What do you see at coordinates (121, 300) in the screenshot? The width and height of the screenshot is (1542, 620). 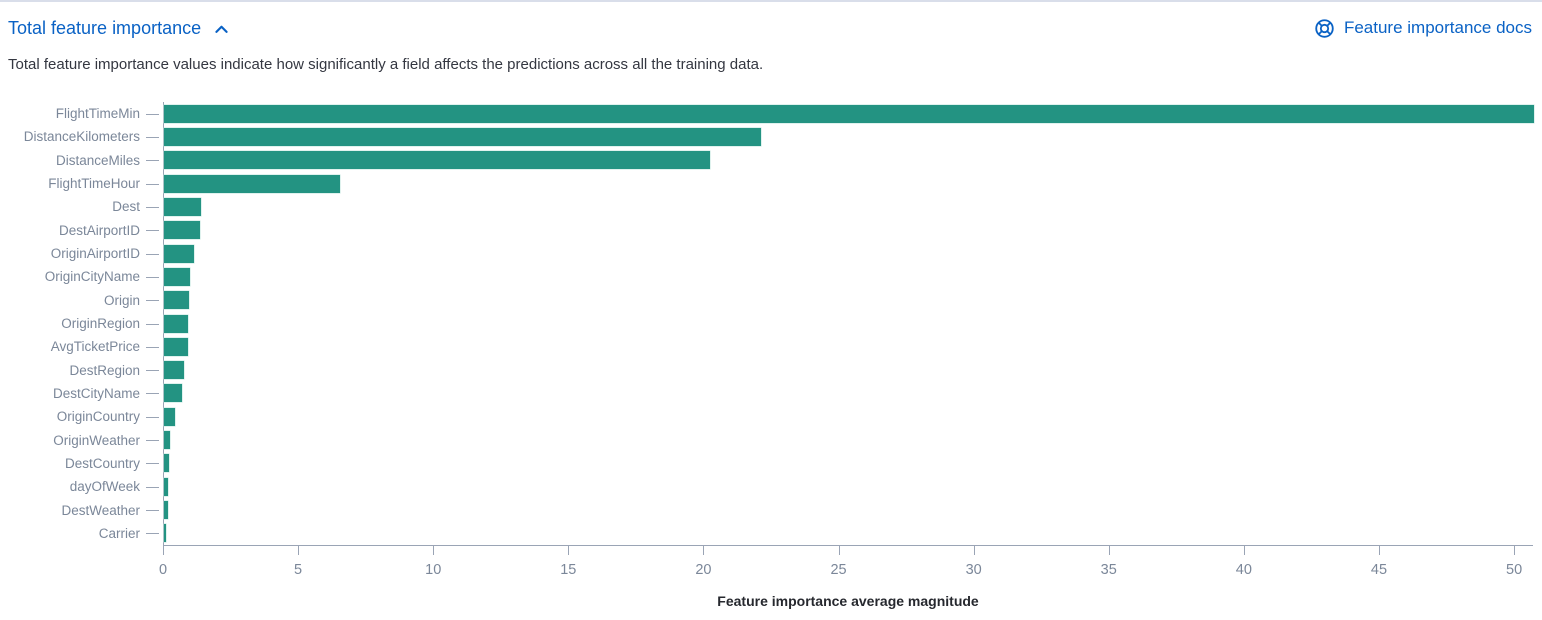 I see `y-axis-label: Origin` at bounding box center [121, 300].